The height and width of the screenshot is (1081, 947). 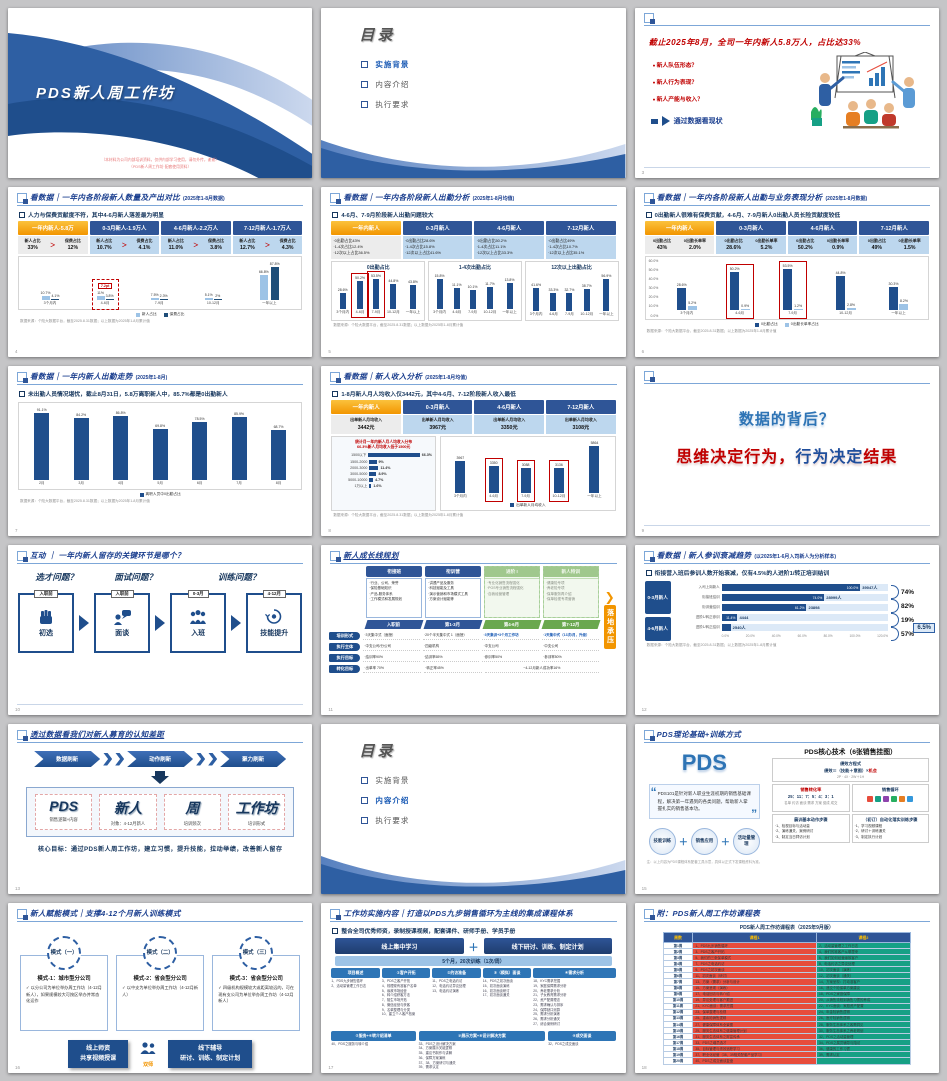 What do you see at coordinates (653, 261) in the screenshot?
I see `y-axis-tick: 60.0%` at bounding box center [653, 261].